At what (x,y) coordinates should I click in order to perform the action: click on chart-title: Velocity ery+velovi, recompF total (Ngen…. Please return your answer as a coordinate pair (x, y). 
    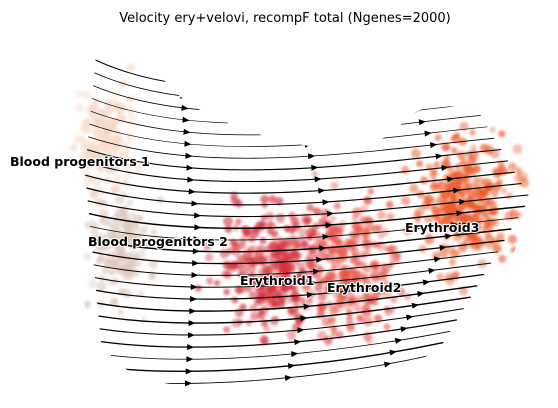
    Looking at the image, I should click on (285, 18).